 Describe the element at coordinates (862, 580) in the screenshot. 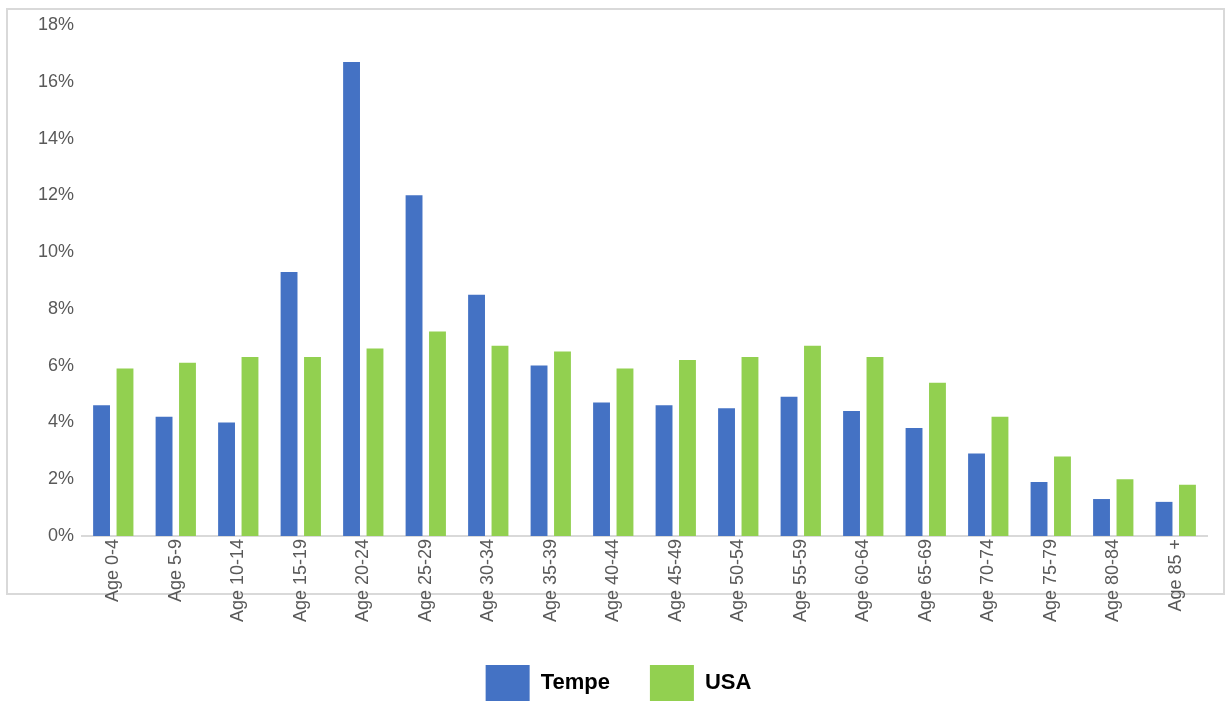

I see `x-tick-label: Age 60-64` at that location.